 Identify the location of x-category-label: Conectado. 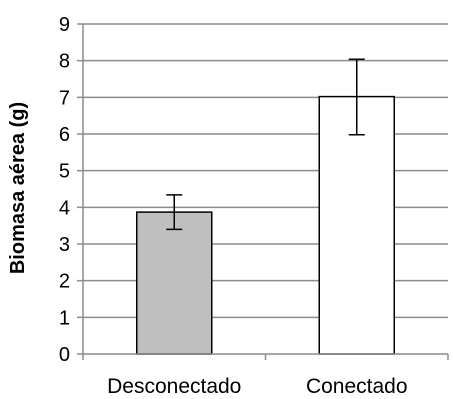
(357, 386).